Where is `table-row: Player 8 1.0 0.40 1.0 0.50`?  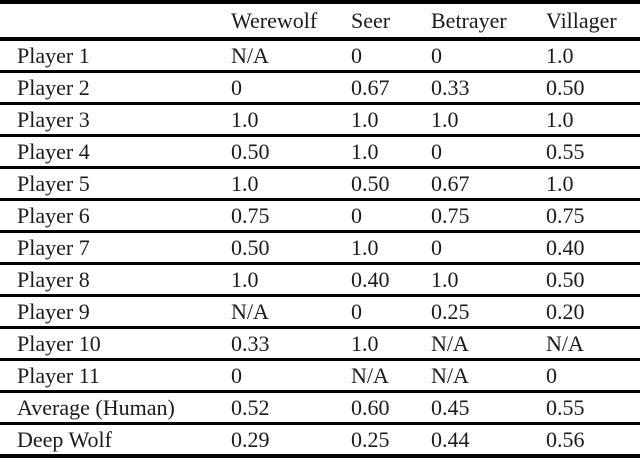
table-row: Player 8 1.0 0.40 1.0 0.50 is located at coordinates (320, 279).